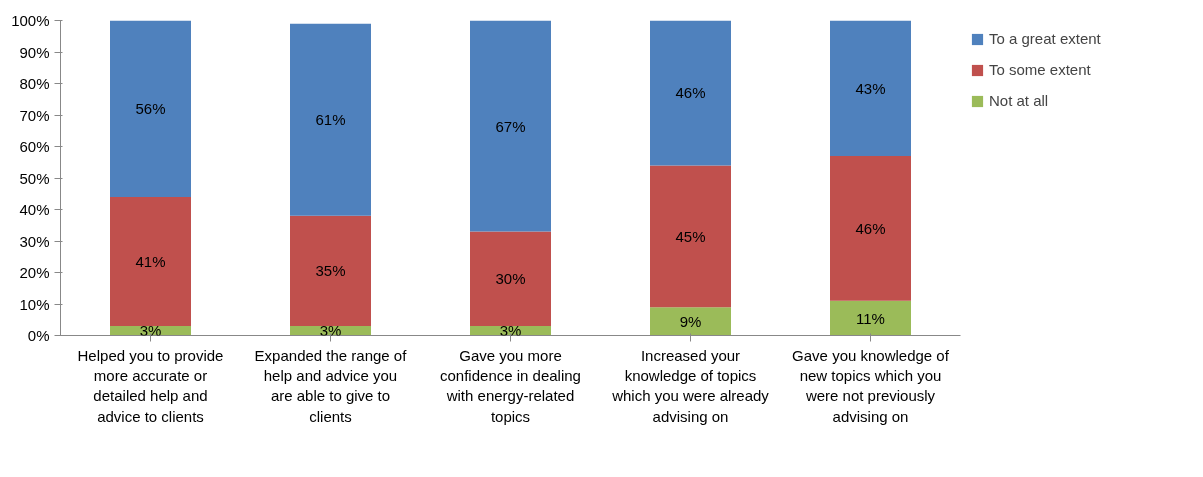 The width and height of the screenshot is (1203, 477). What do you see at coordinates (34, 115) in the screenshot?
I see `y-tick-label: 70%` at bounding box center [34, 115].